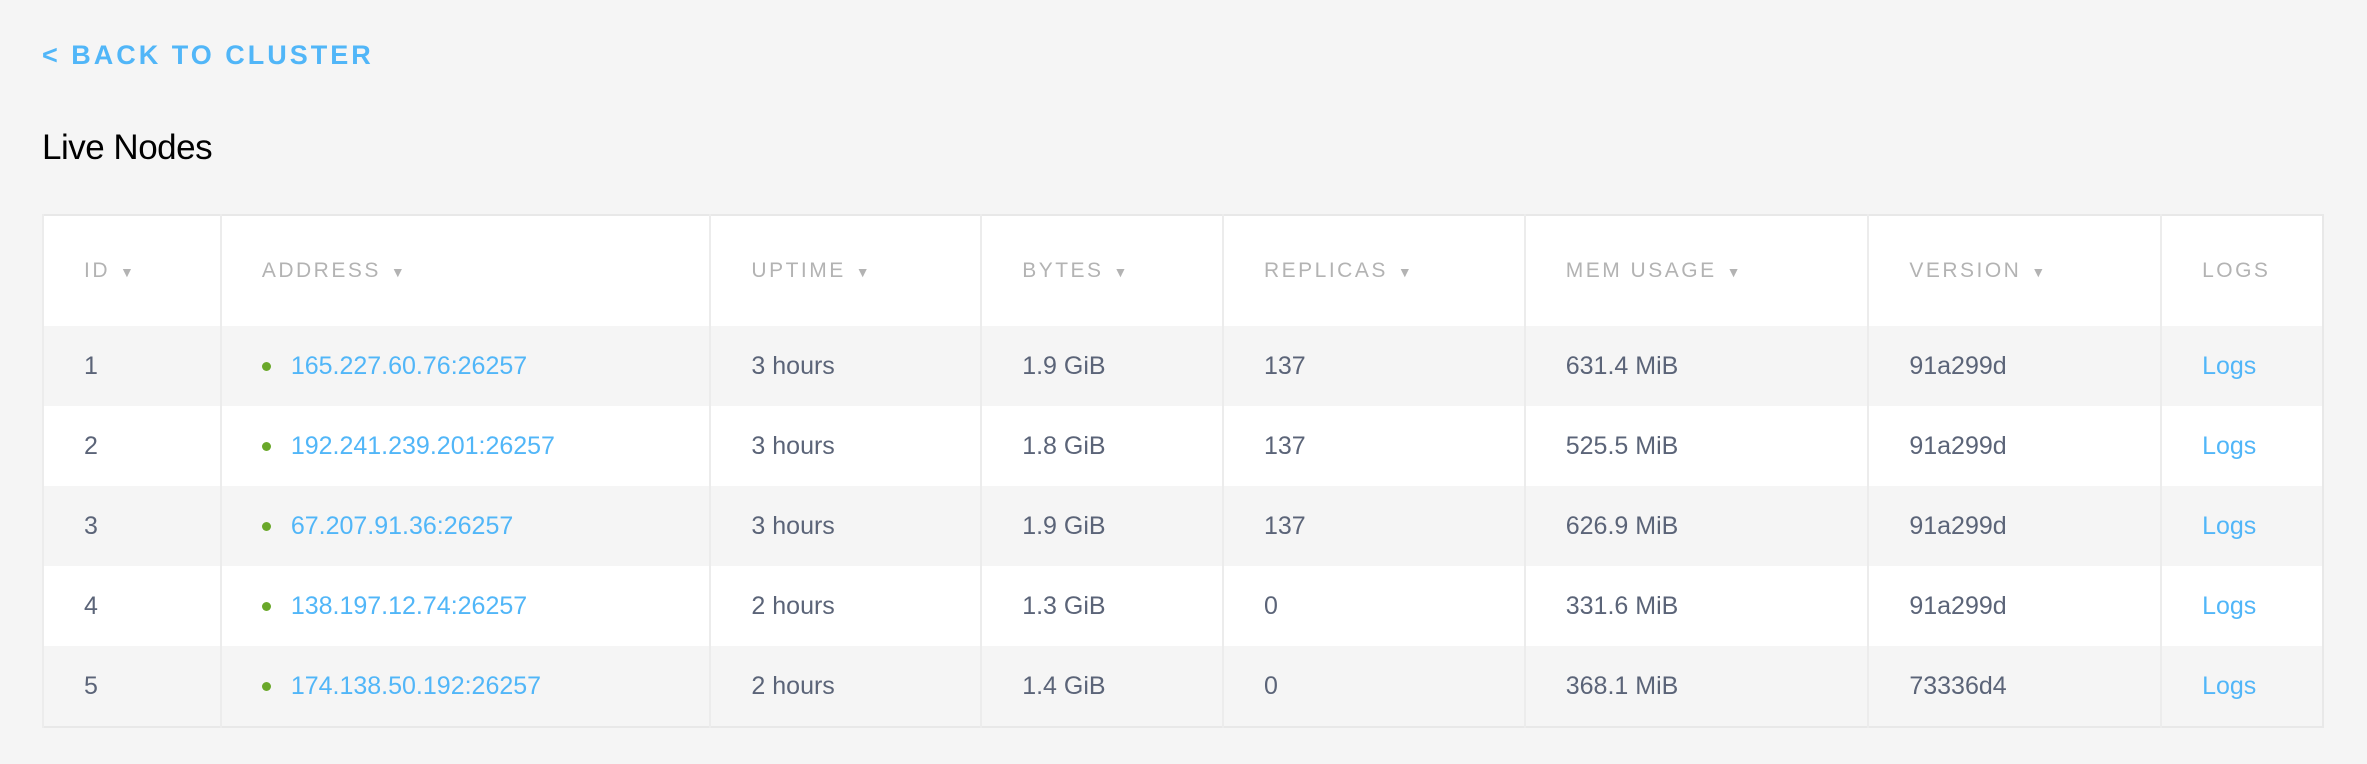 This screenshot has height=764, width=2367. I want to click on version-value: 73336d4, so click(1958, 685).